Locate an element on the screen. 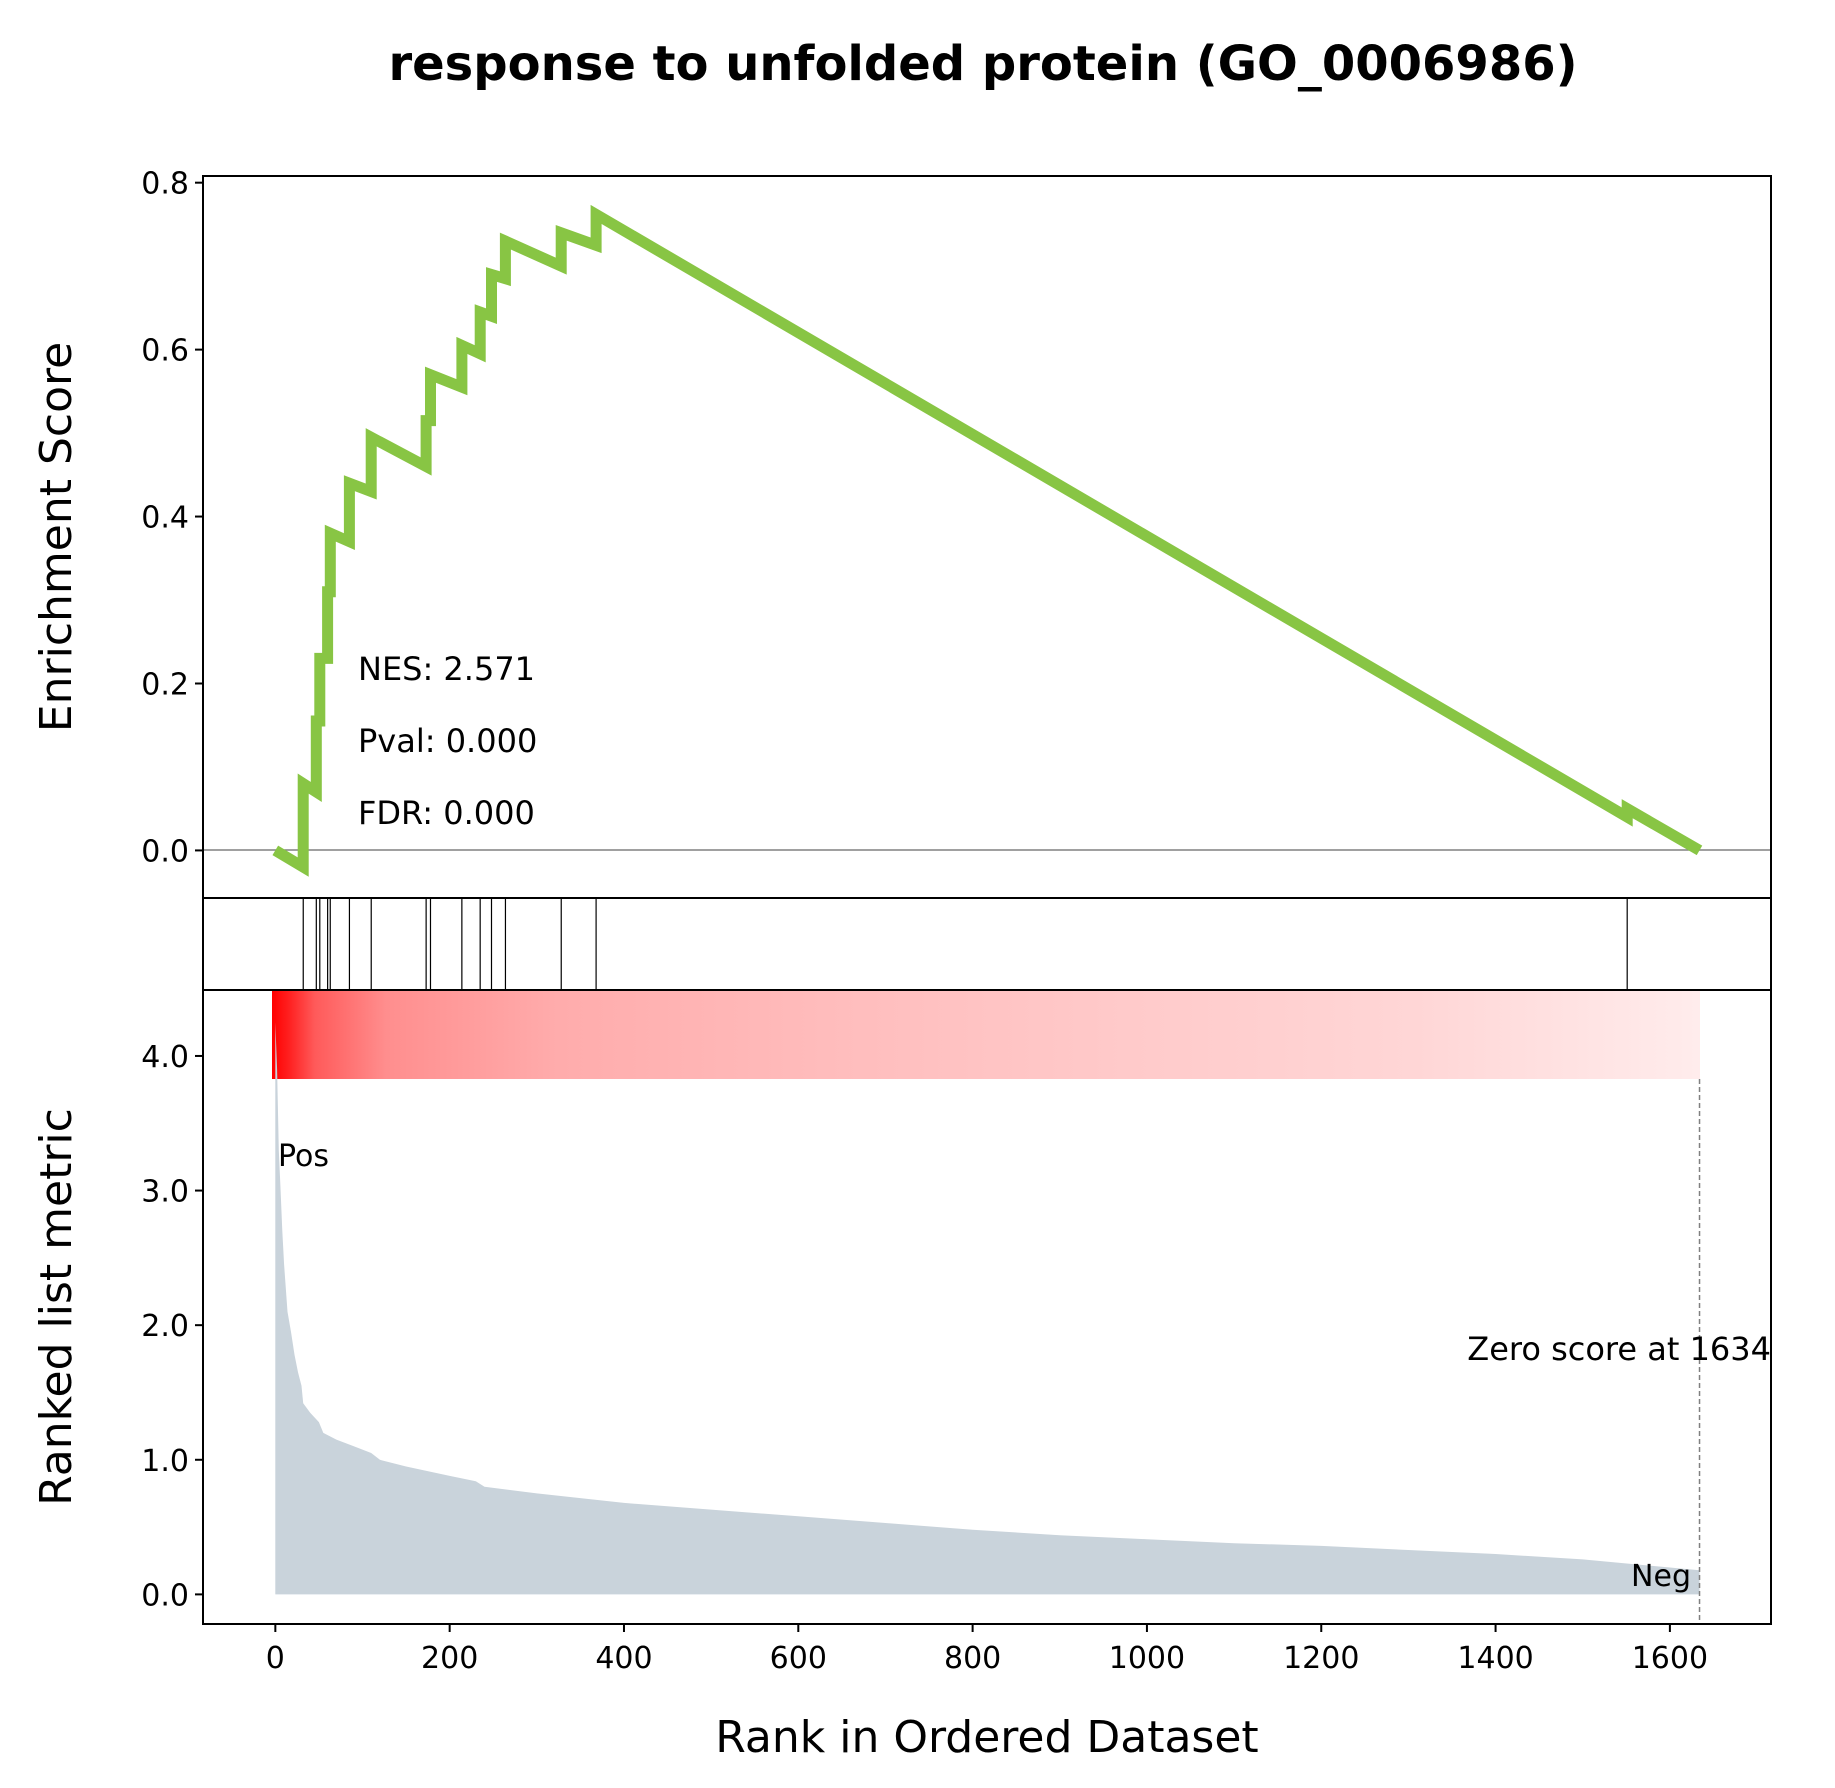 The width and height of the screenshot is (1835, 1788). nes-stat: NES: 2.571 is located at coordinates (446, 669).